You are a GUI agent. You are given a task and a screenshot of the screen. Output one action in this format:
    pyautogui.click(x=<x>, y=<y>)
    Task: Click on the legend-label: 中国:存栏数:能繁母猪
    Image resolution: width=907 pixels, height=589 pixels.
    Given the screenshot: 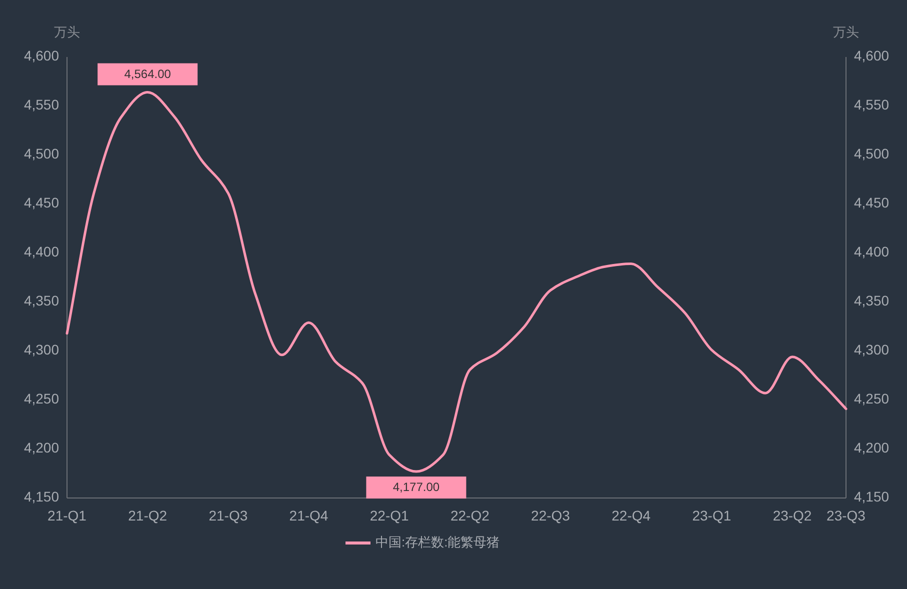 What is the action you would take?
    pyautogui.click(x=438, y=542)
    